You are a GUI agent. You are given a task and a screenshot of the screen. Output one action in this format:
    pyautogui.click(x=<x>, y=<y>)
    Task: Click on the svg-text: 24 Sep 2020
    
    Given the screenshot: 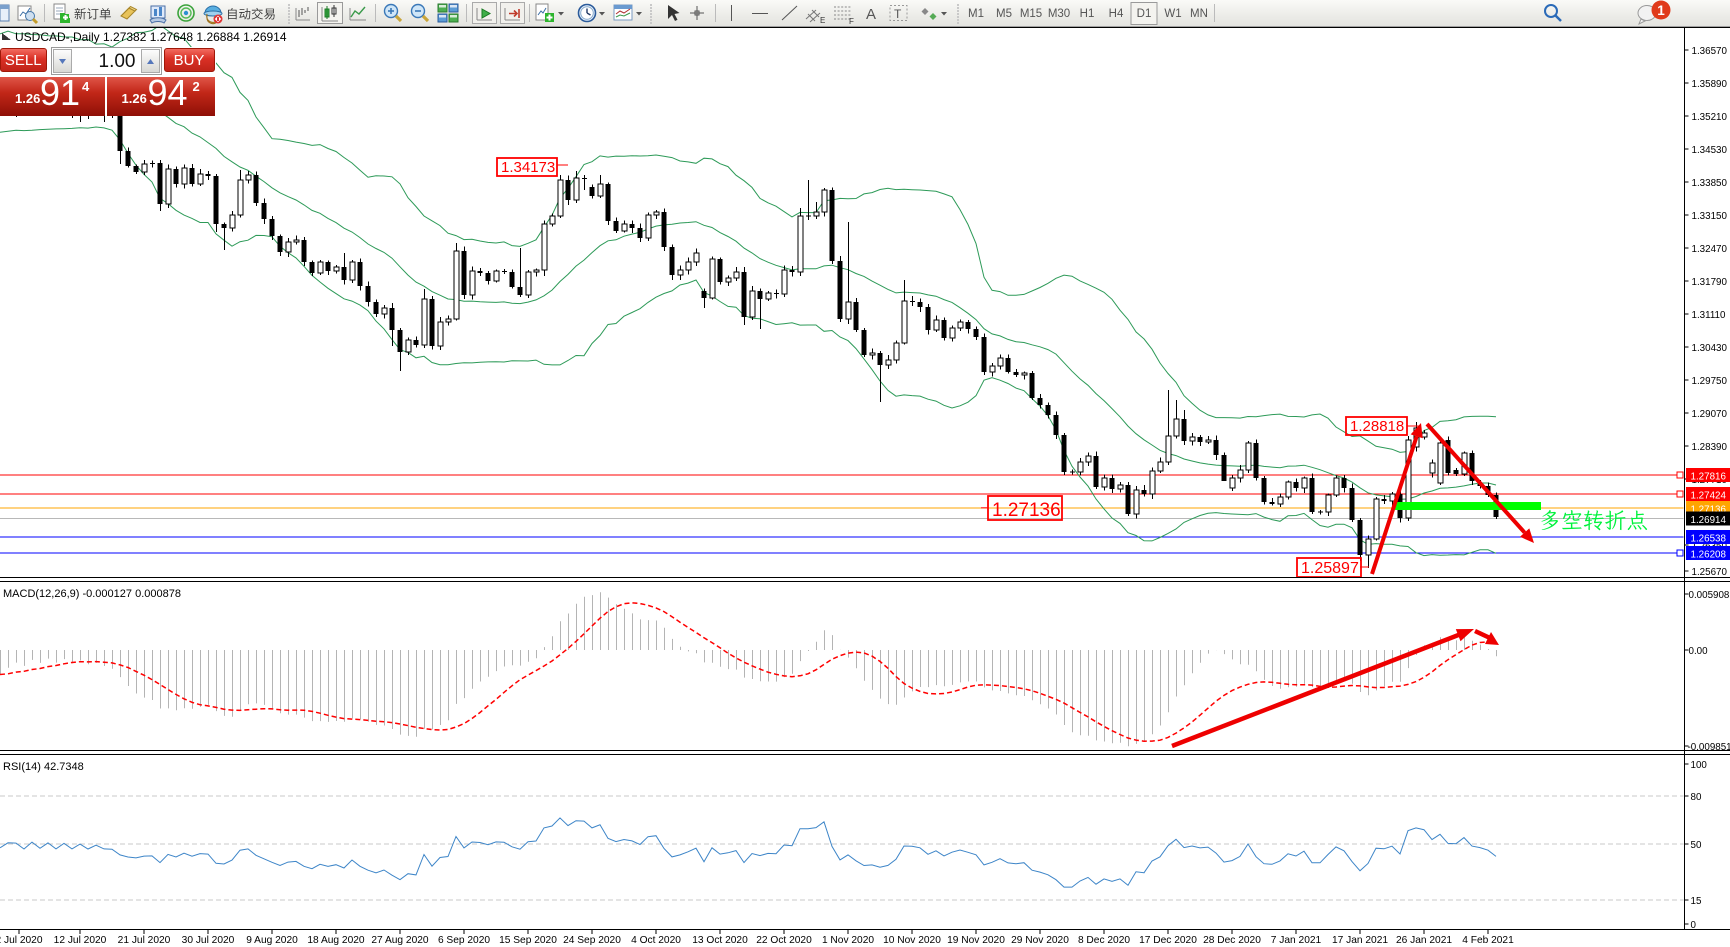 What is the action you would take?
    pyautogui.click(x=592, y=940)
    